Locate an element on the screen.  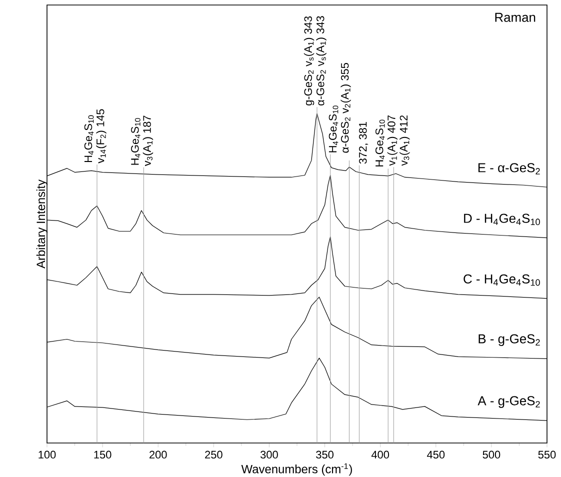
x-tick-label: 300 is located at coordinates (269, 454).